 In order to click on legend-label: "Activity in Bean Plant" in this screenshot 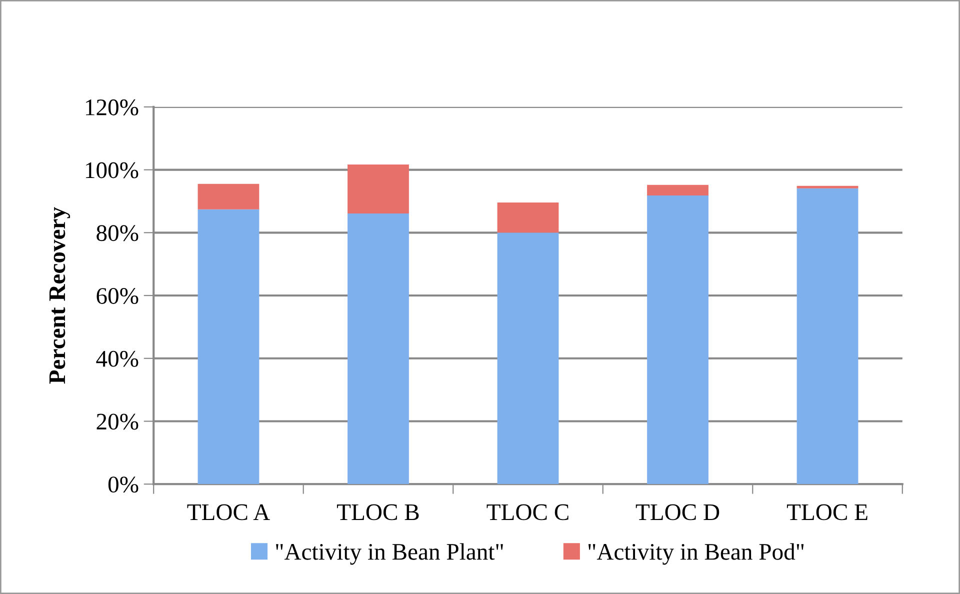, I will do `click(389, 554)`.